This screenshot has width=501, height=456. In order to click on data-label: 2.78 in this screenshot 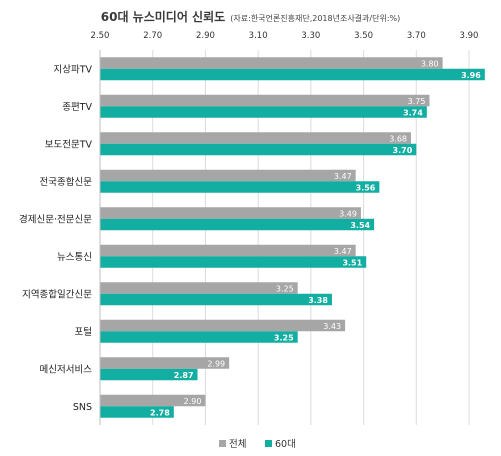, I will do `click(160, 412)`.